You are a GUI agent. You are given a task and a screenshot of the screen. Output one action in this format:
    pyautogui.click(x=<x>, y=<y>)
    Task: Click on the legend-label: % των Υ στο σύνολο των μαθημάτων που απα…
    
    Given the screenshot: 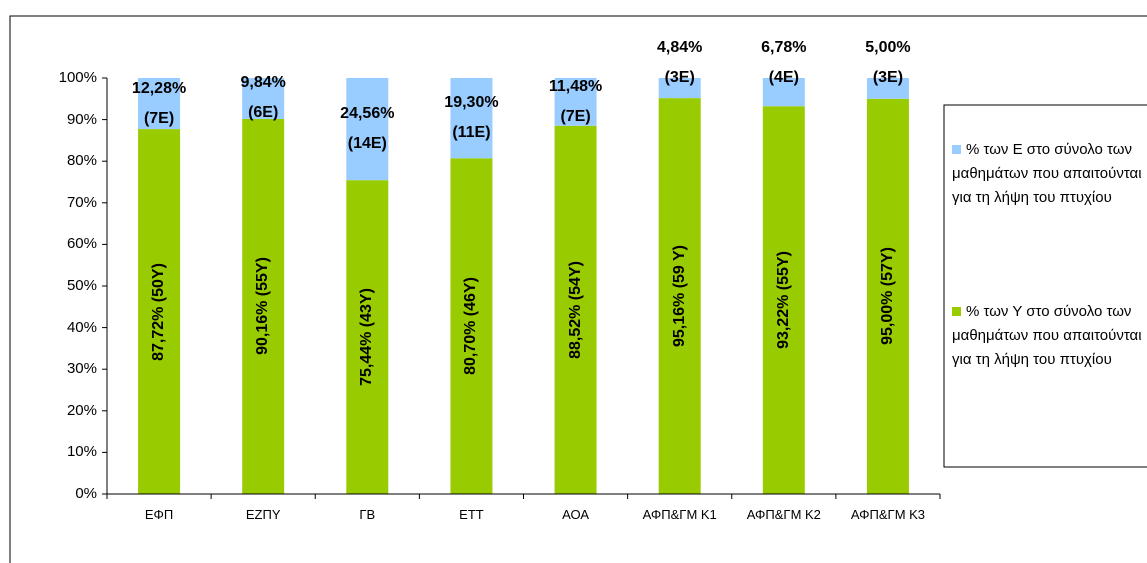 What is the action you would take?
    pyautogui.click(x=1047, y=335)
    